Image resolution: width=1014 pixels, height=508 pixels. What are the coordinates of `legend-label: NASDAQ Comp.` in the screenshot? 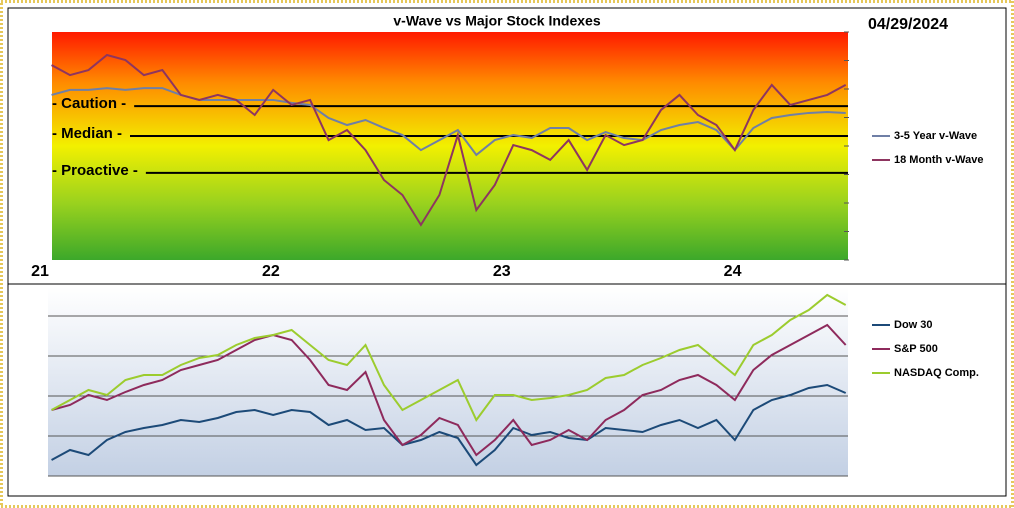 It's located at (936, 373).